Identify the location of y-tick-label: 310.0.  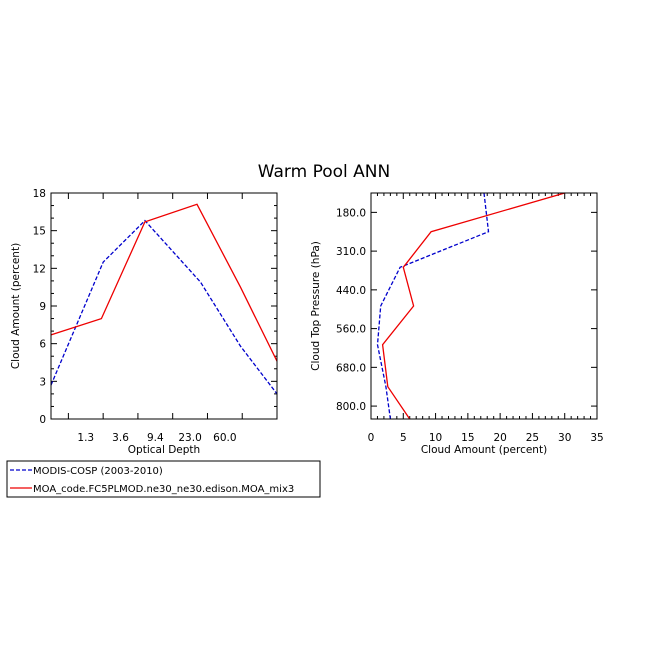
(351, 252).